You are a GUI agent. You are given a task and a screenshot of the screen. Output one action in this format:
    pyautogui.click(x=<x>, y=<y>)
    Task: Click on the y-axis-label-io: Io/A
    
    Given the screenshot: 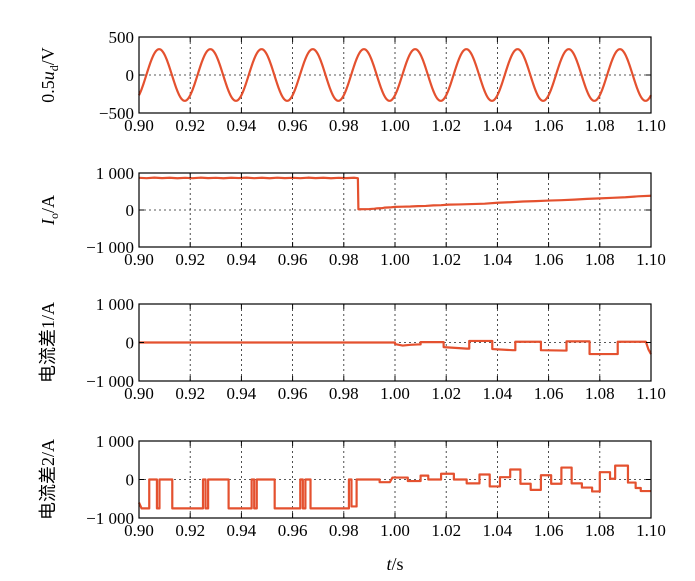 What is the action you would take?
    pyautogui.click(x=49, y=210)
    